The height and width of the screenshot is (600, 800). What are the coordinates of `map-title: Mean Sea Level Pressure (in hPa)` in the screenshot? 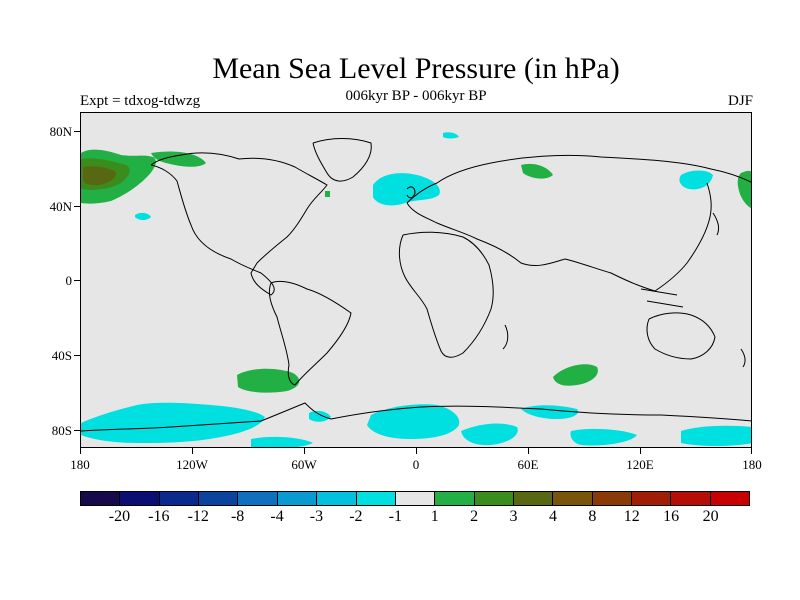 It's located at (416, 68).